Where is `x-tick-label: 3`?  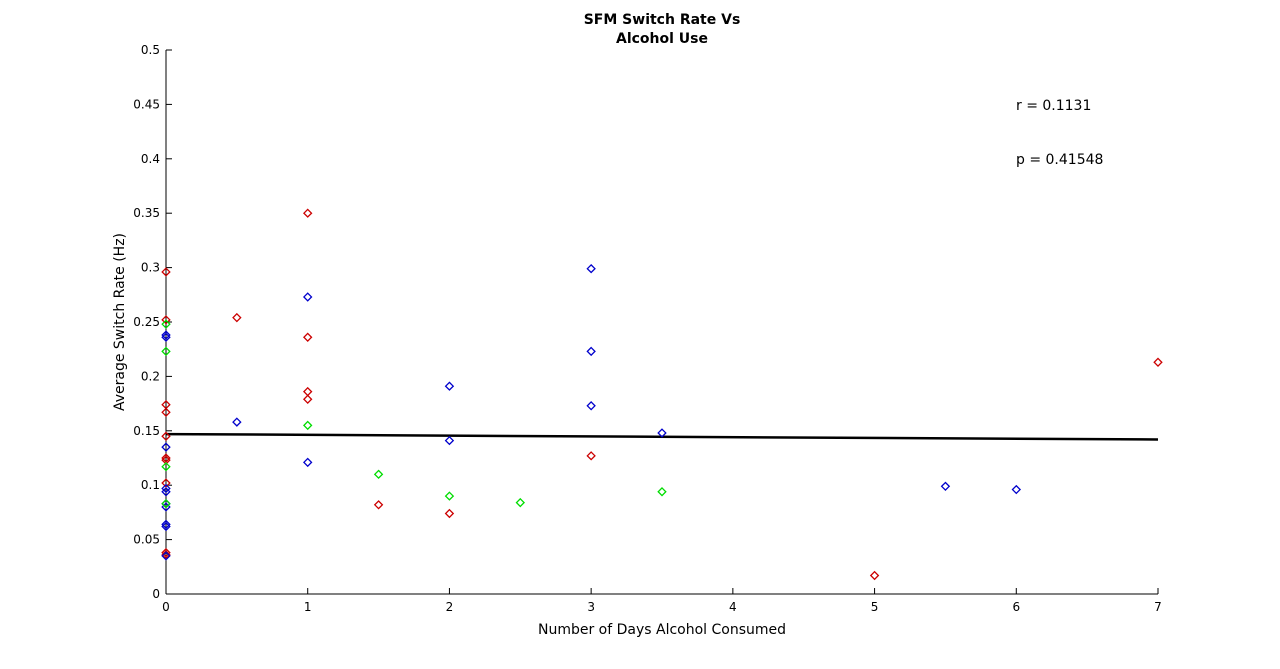
x-tick-label: 3 is located at coordinates (591, 607).